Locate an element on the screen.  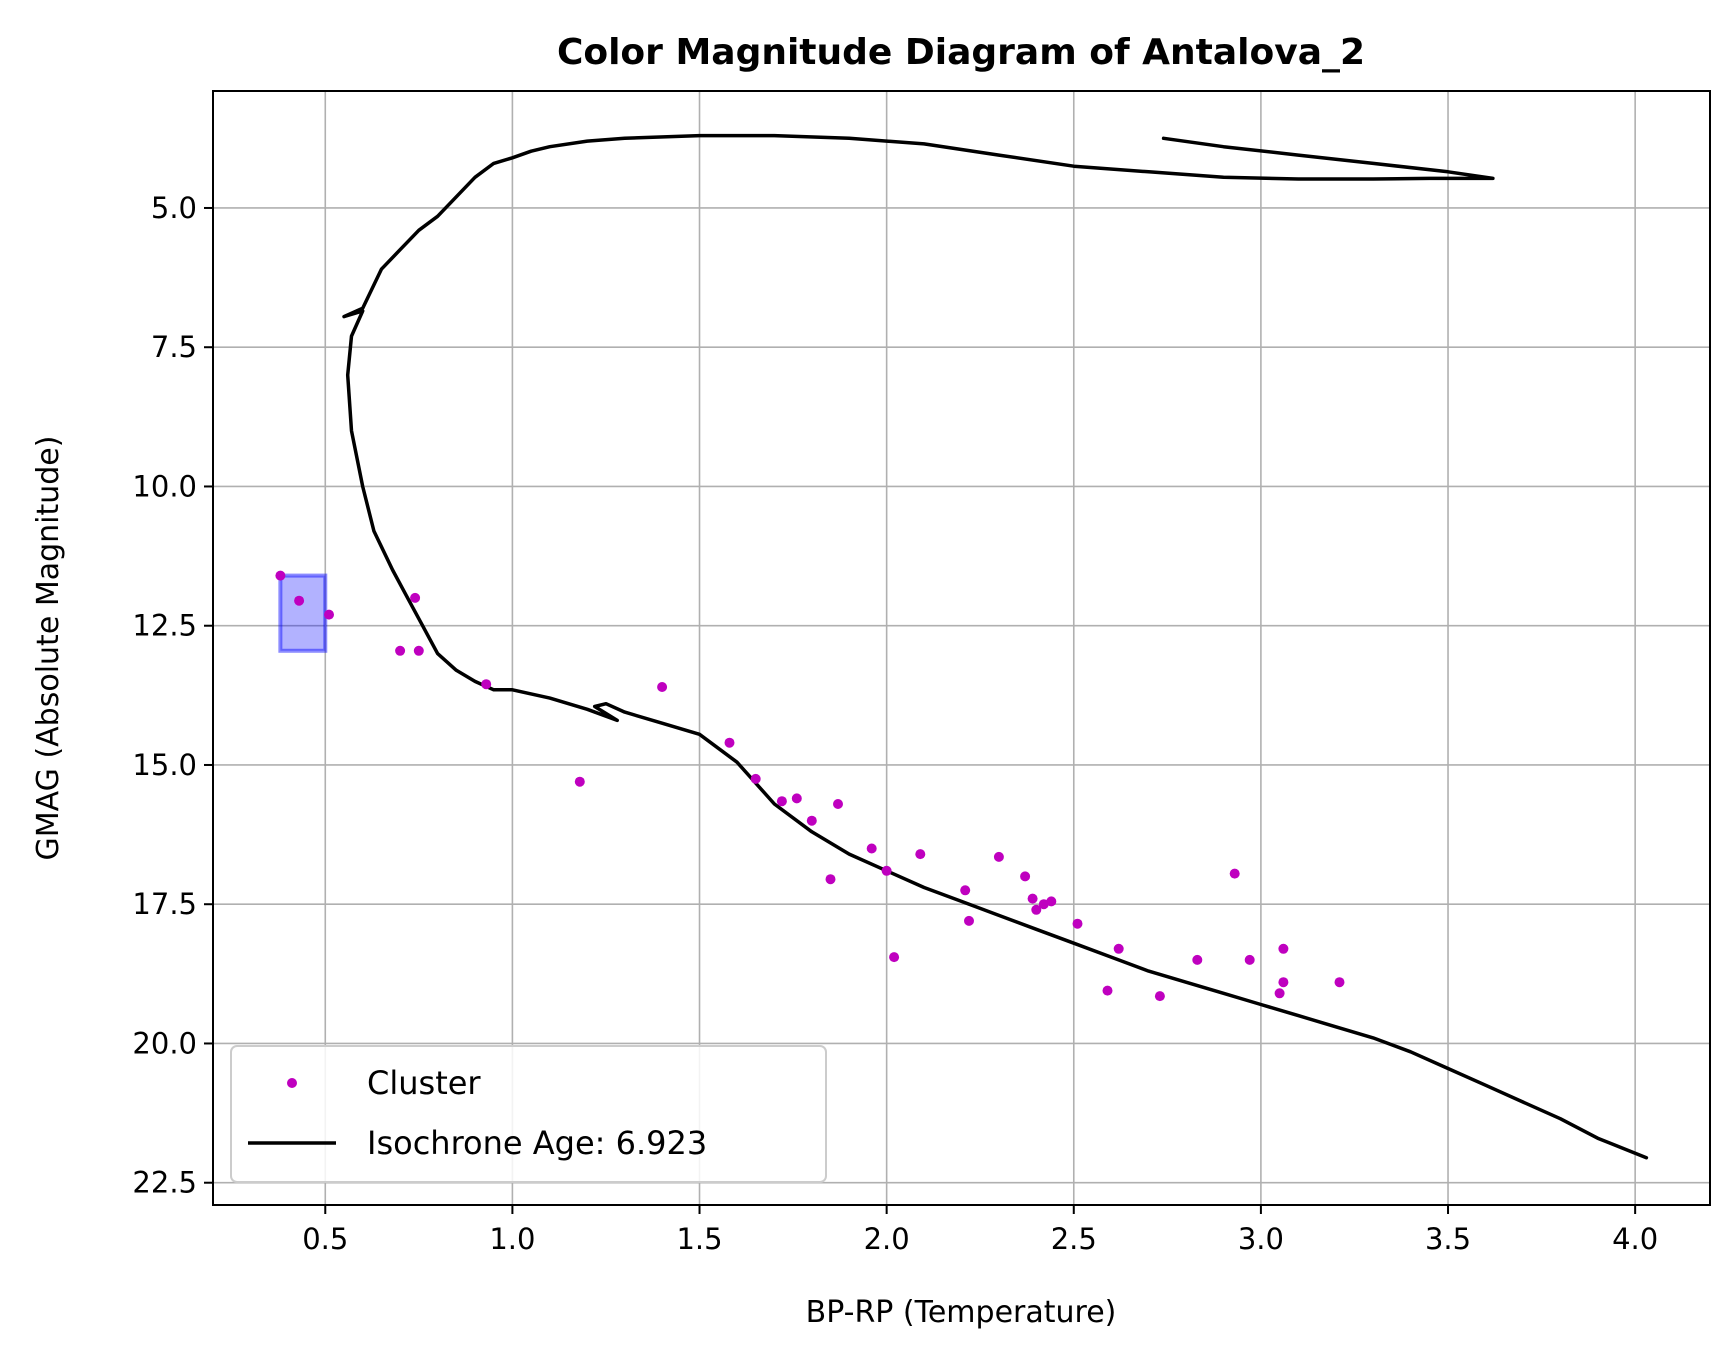
y-tick-label: 15.0 is located at coordinates (164, 765).